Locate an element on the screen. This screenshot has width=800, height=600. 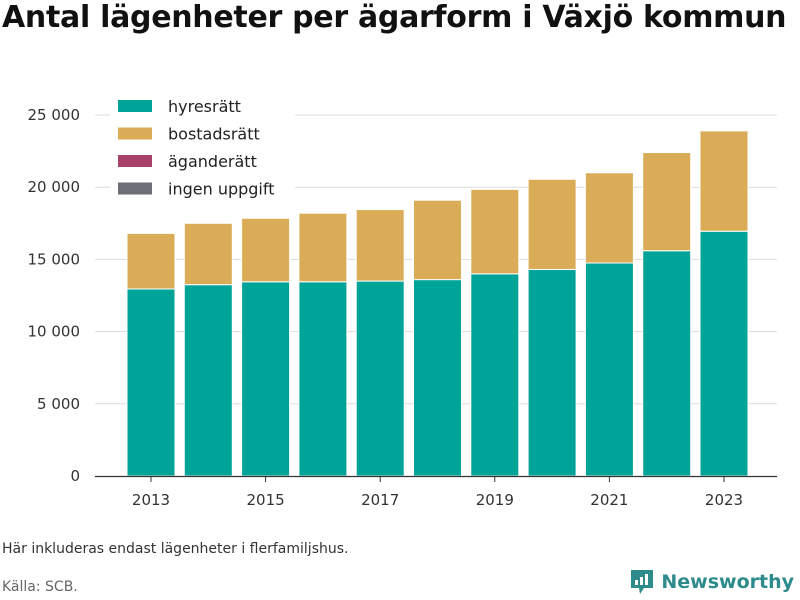
brand-name: Newsworthy is located at coordinates (727, 582).